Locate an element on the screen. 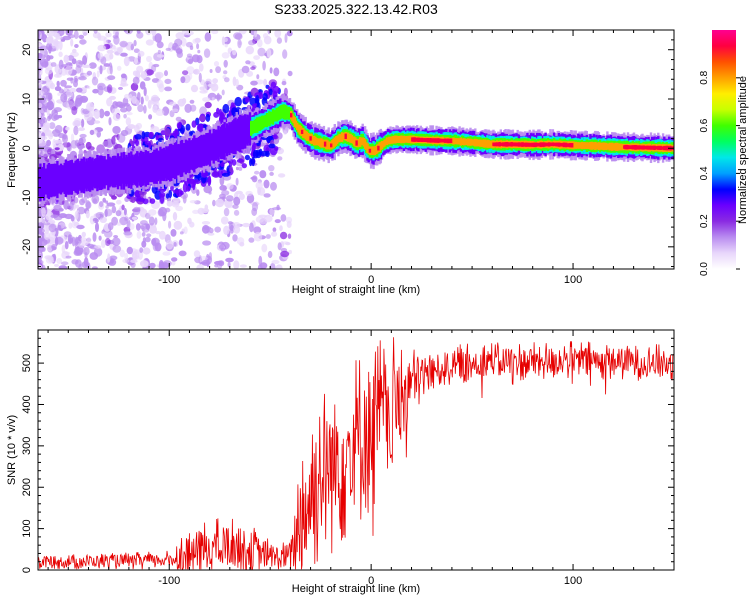 Image resolution: width=750 pixels, height=600 pixels. colorbar-gradient is located at coordinates (724, 149).